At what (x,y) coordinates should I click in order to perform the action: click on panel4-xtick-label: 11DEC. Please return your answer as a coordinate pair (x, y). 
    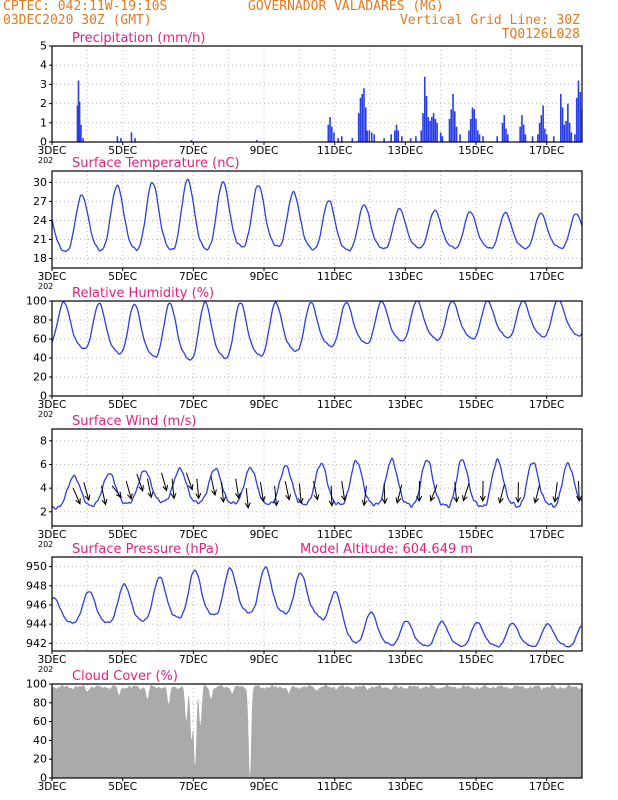
    Looking at the image, I should click on (334, 535).